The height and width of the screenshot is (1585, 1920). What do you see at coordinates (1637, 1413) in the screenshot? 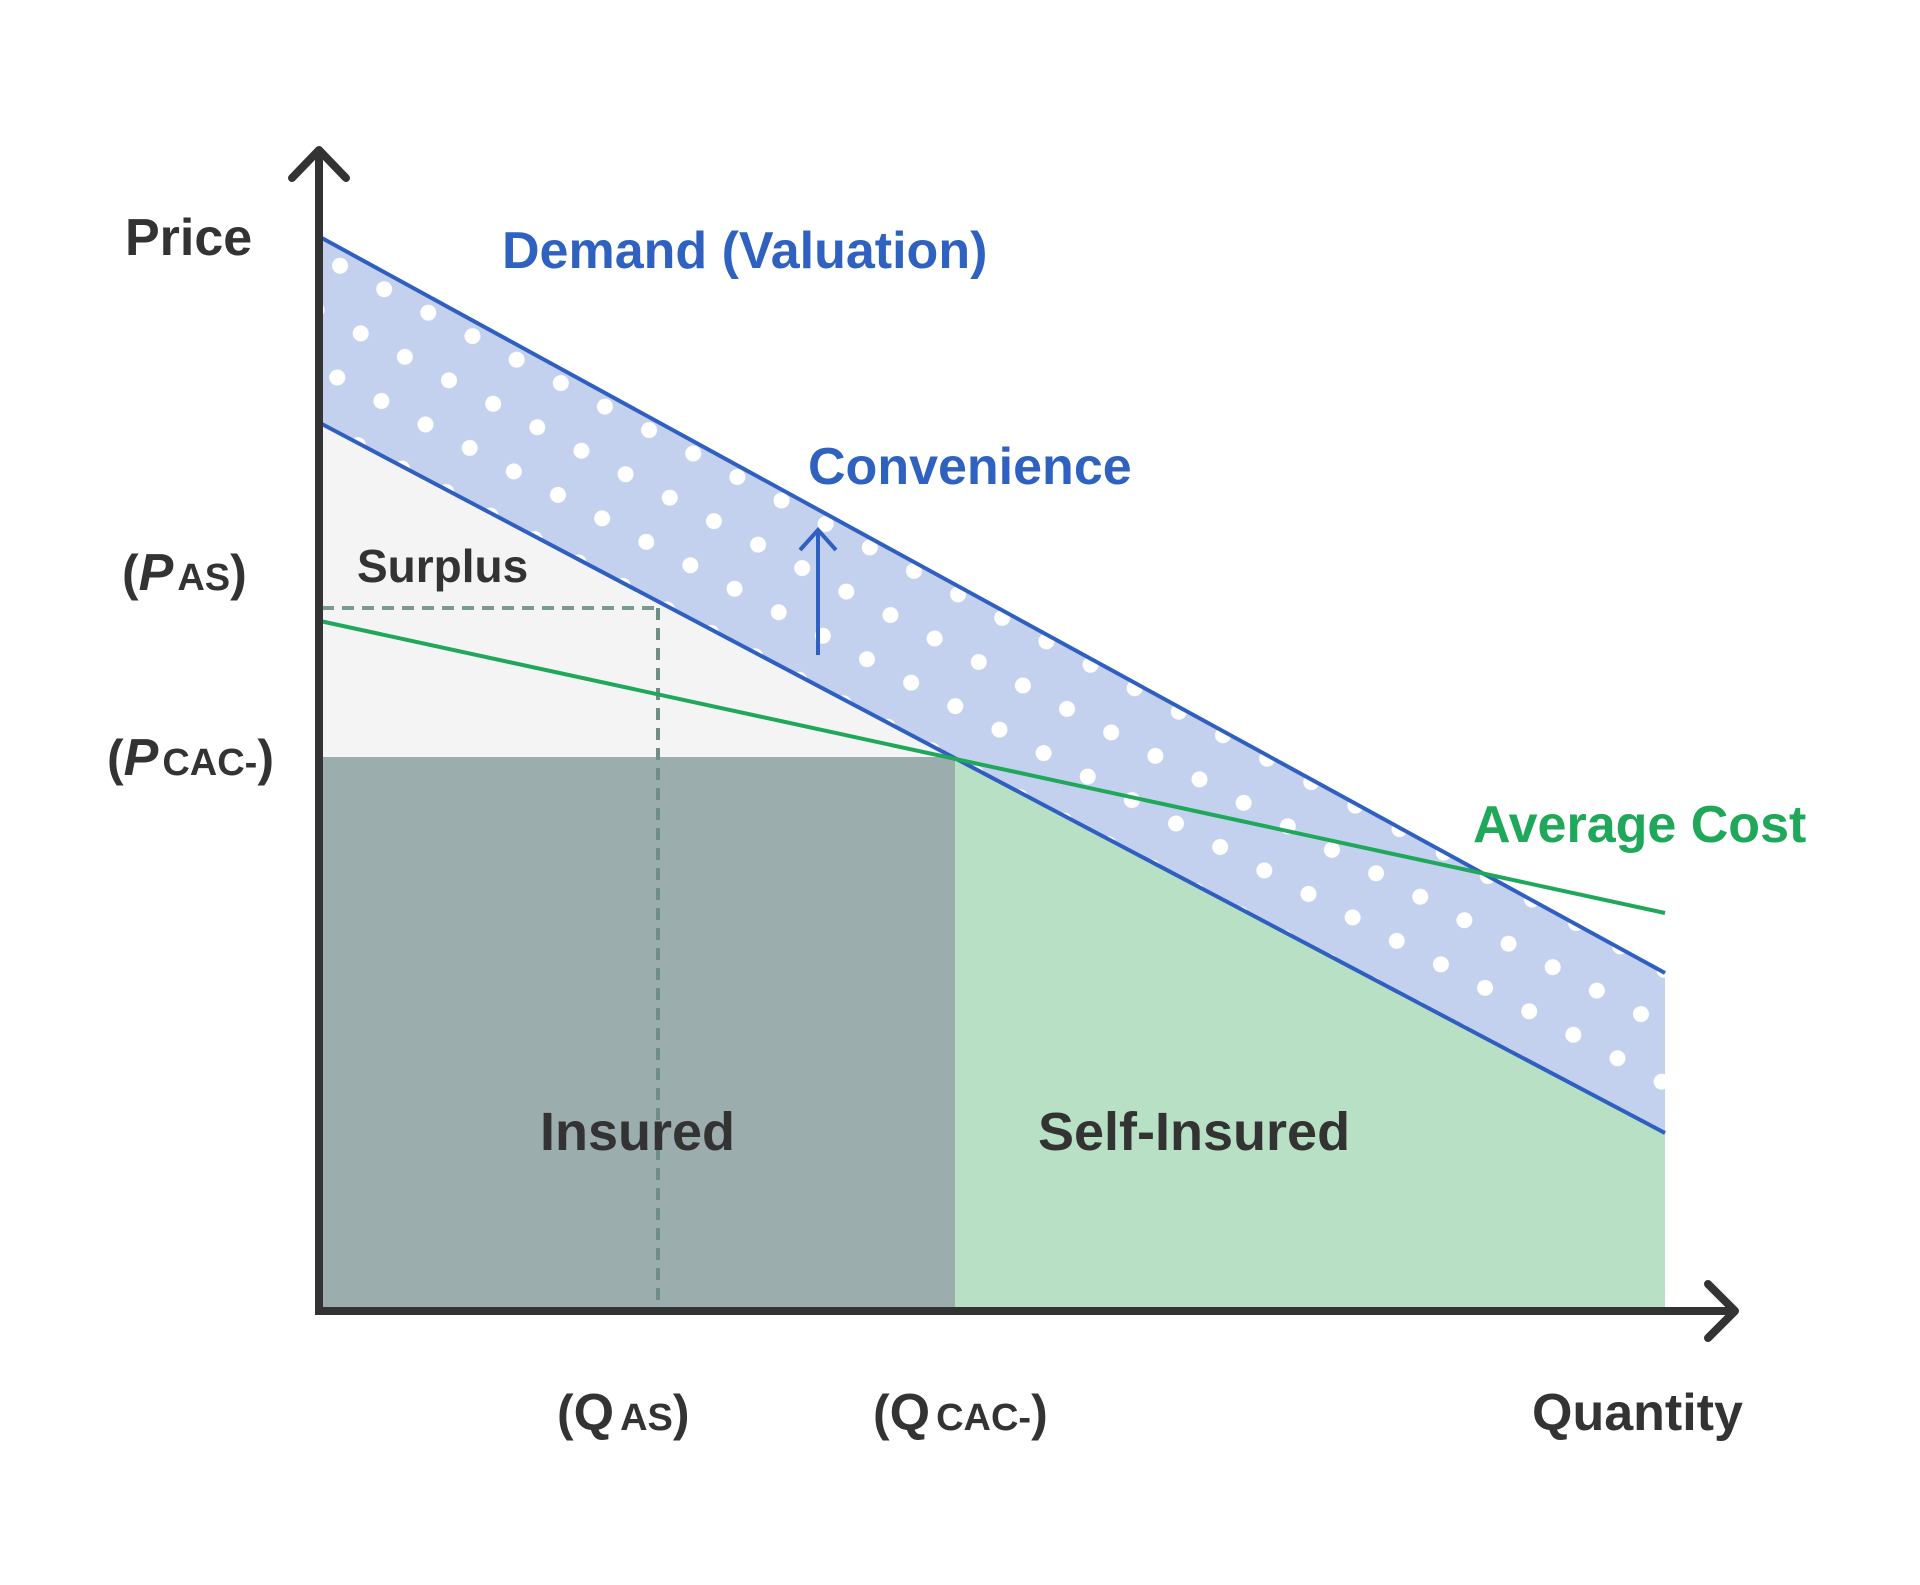
I see `x-axis-title: Quantity` at bounding box center [1637, 1413].